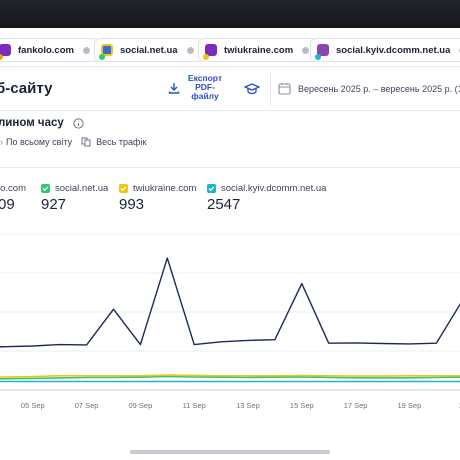 Image resolution: width=460 pixels, height=460 pixels. I want to click on x-tick-label: 19 Sep, so click(410, 405).